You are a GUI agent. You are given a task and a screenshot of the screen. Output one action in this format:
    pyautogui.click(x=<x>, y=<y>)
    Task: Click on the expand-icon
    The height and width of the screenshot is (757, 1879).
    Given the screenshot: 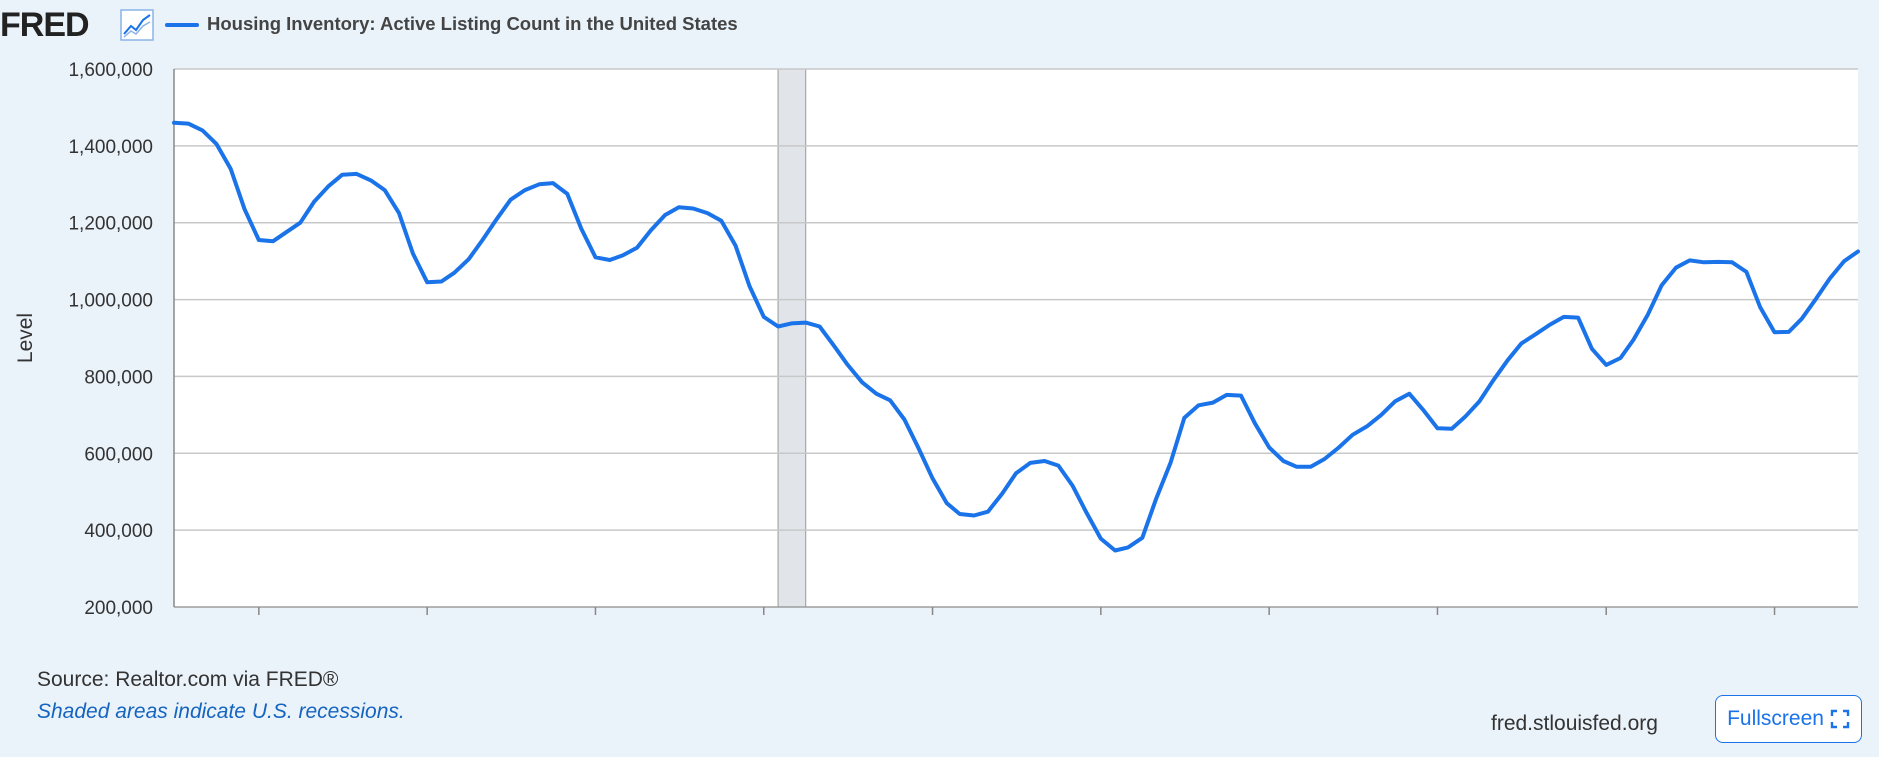 What is the action you would take?
    pyautogui.click(x=1840, y=719)
    